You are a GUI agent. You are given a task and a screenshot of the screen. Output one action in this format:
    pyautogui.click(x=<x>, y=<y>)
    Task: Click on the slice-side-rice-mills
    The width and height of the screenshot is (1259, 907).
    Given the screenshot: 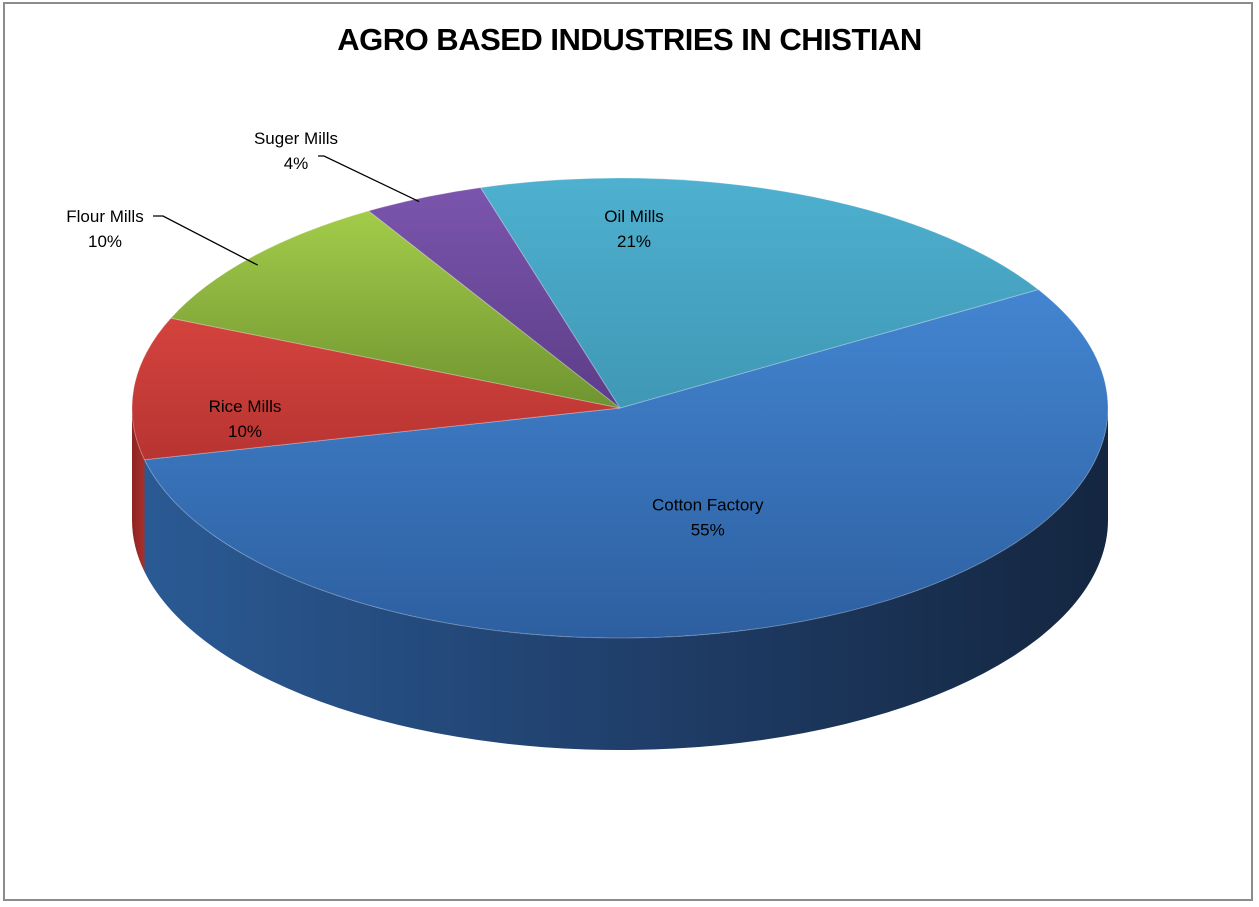 What is the action you would take?
    pyautogui.click(x=138, y=490)
    